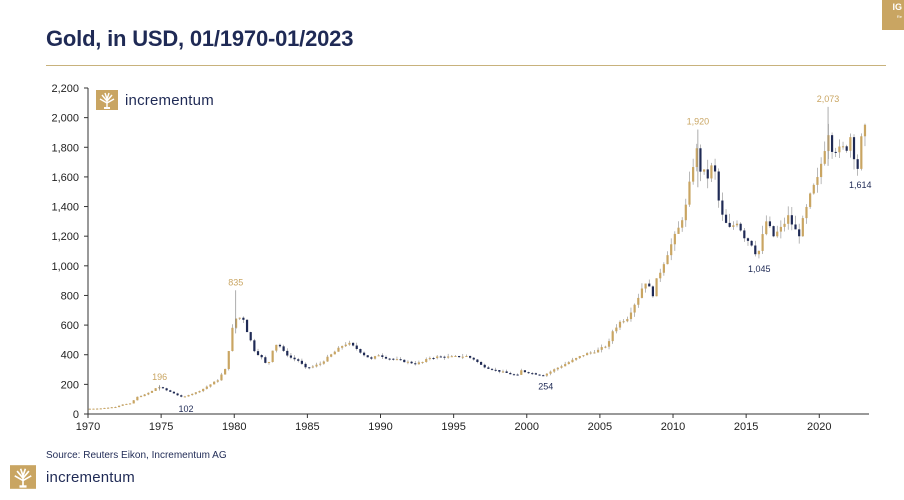 The height and width of the screenshot is (500, 904). I want to click on y-tick-label: 1,800, so click(65, 148).